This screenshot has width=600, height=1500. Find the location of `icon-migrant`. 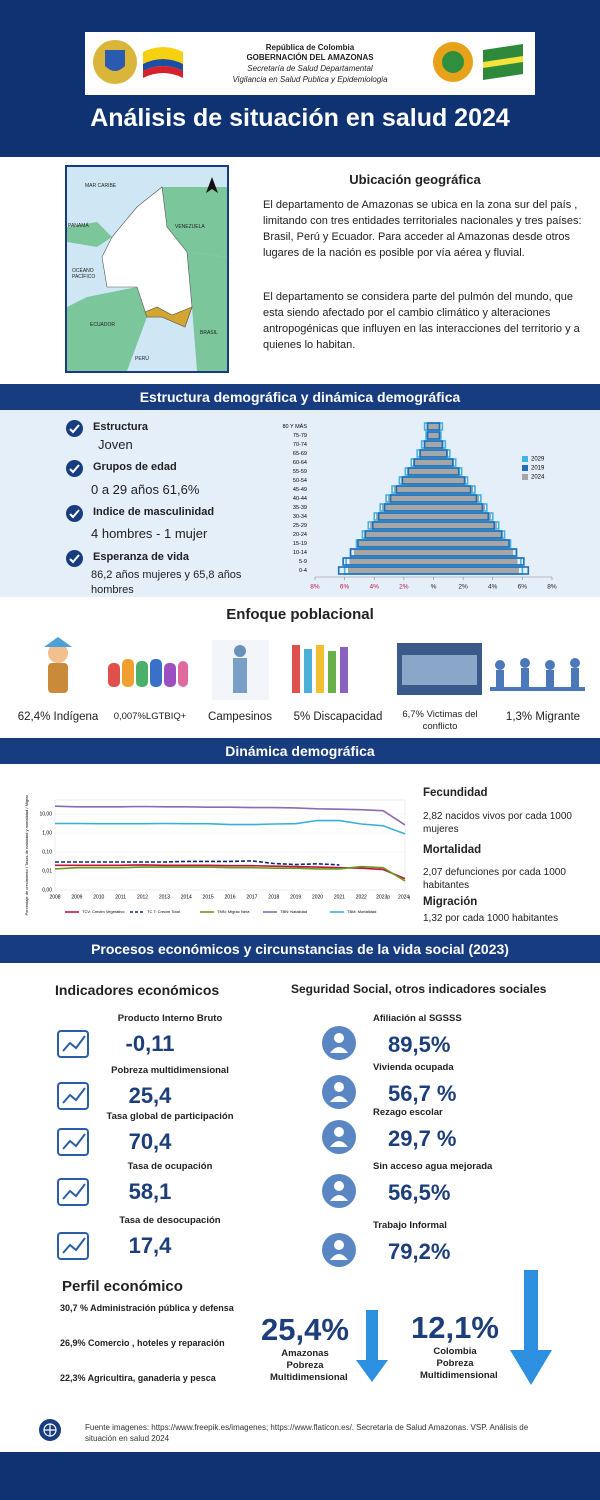

icon-migrant is located at coordinates (537, 674).